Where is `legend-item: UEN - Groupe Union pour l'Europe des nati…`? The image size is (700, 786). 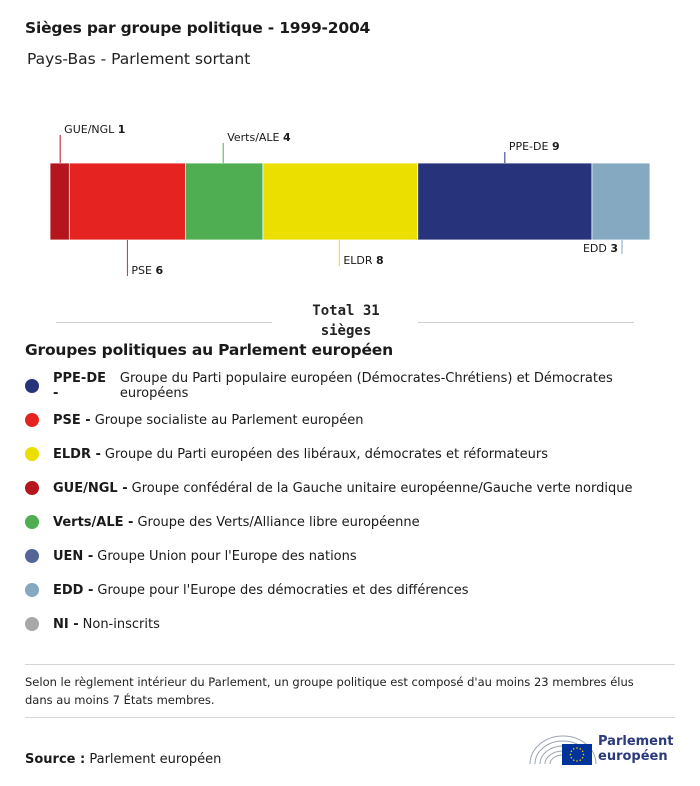 legend-item: UEN - Groupe Union pour l'Europe des nati… is located at coordinates (355, 556).